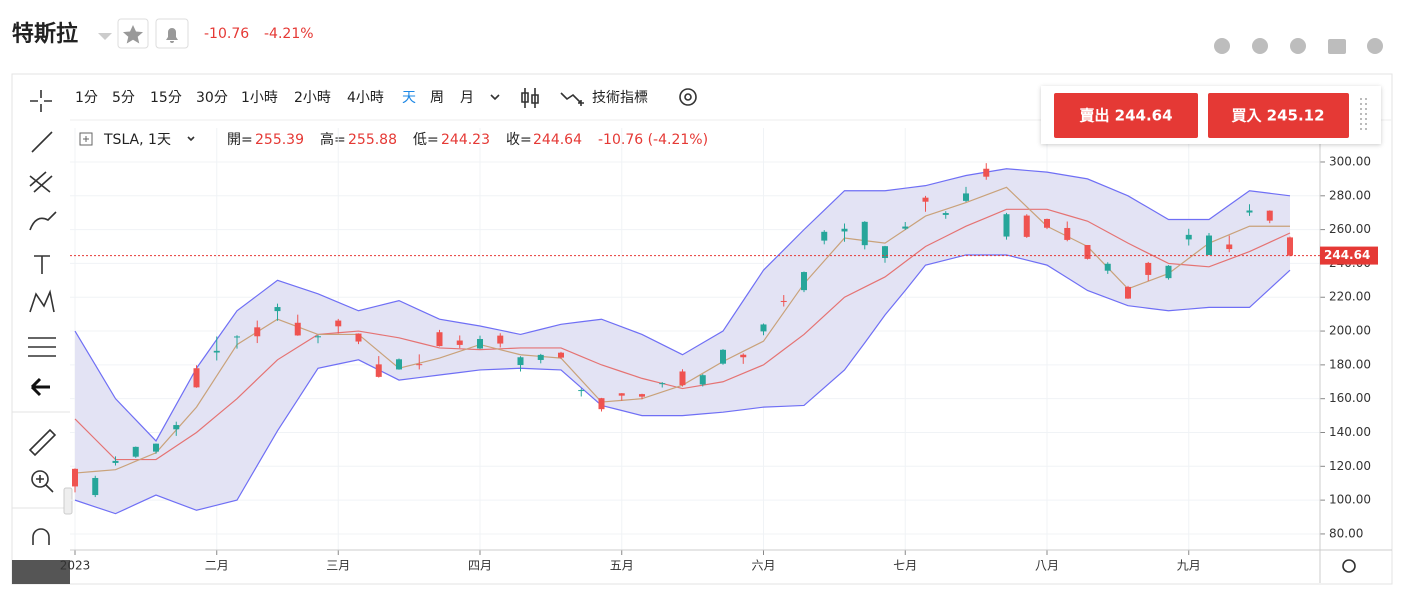 Image resolution: width=1405 pixels, height=590 pixels. Describe the element at coordinates (1260, 46) in the screenshot. I see `compass-icon` at that location.